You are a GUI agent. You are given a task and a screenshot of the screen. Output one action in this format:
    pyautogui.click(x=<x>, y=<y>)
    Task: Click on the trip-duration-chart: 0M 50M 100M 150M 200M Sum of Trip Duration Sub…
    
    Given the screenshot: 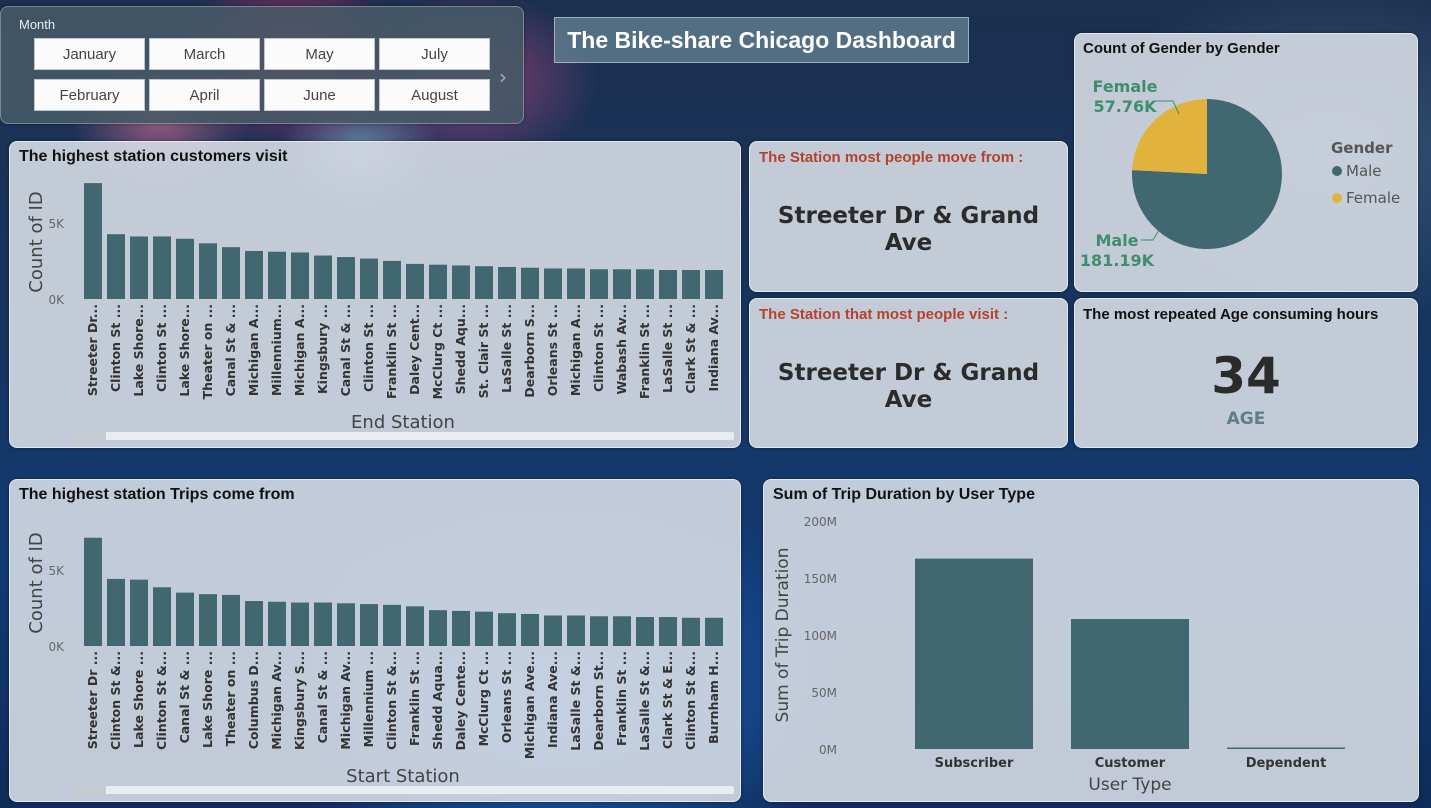 What is the action you would take?
    pyautogui.click(x=1059, y=655)
    